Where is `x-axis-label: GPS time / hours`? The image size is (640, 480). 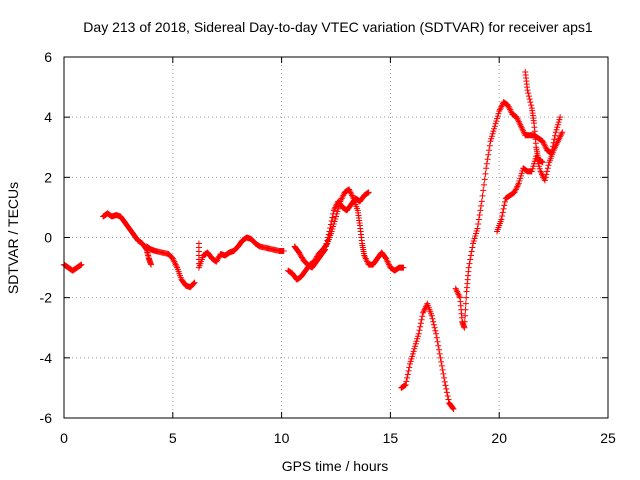 x-axis-label: GPS time / hours is located at coordinates (335, 466).